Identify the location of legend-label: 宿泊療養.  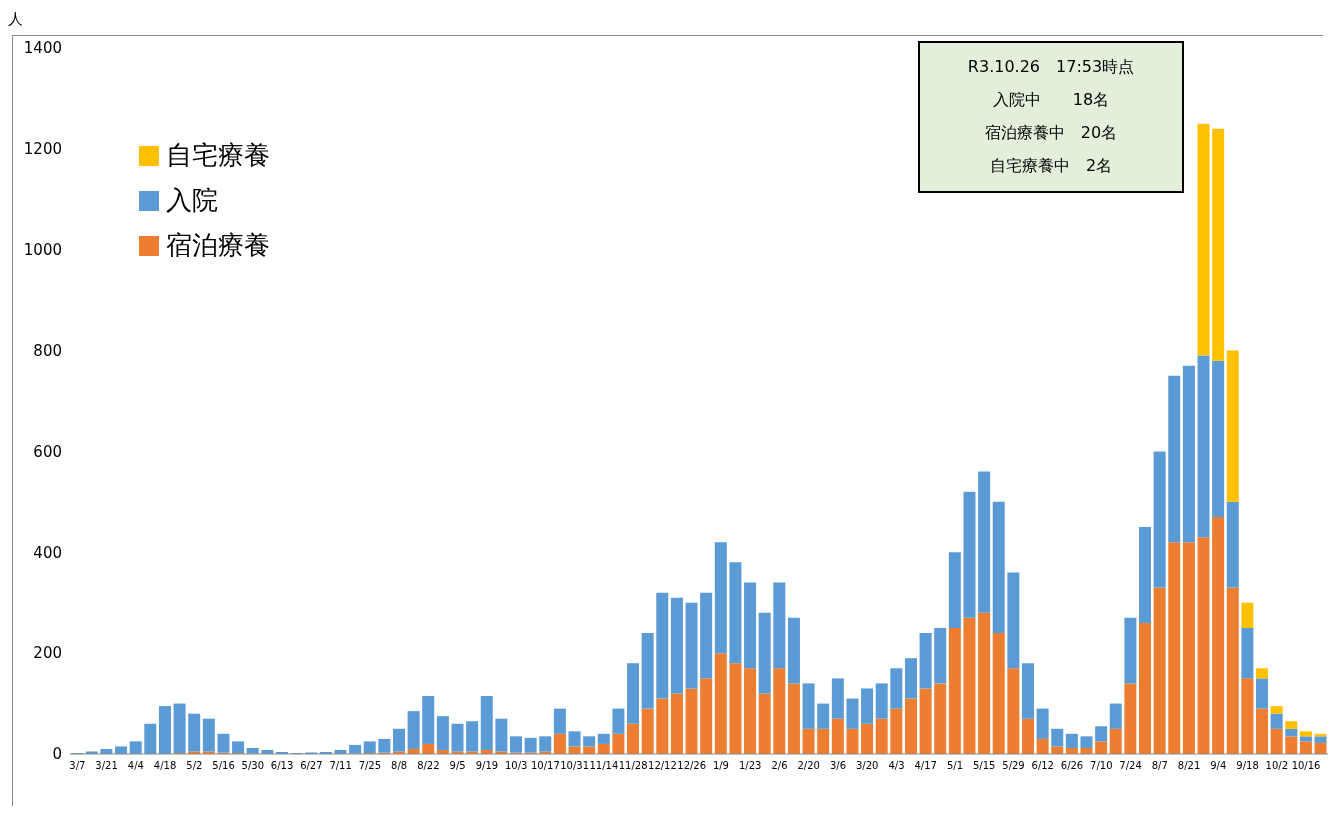
(218, 245).